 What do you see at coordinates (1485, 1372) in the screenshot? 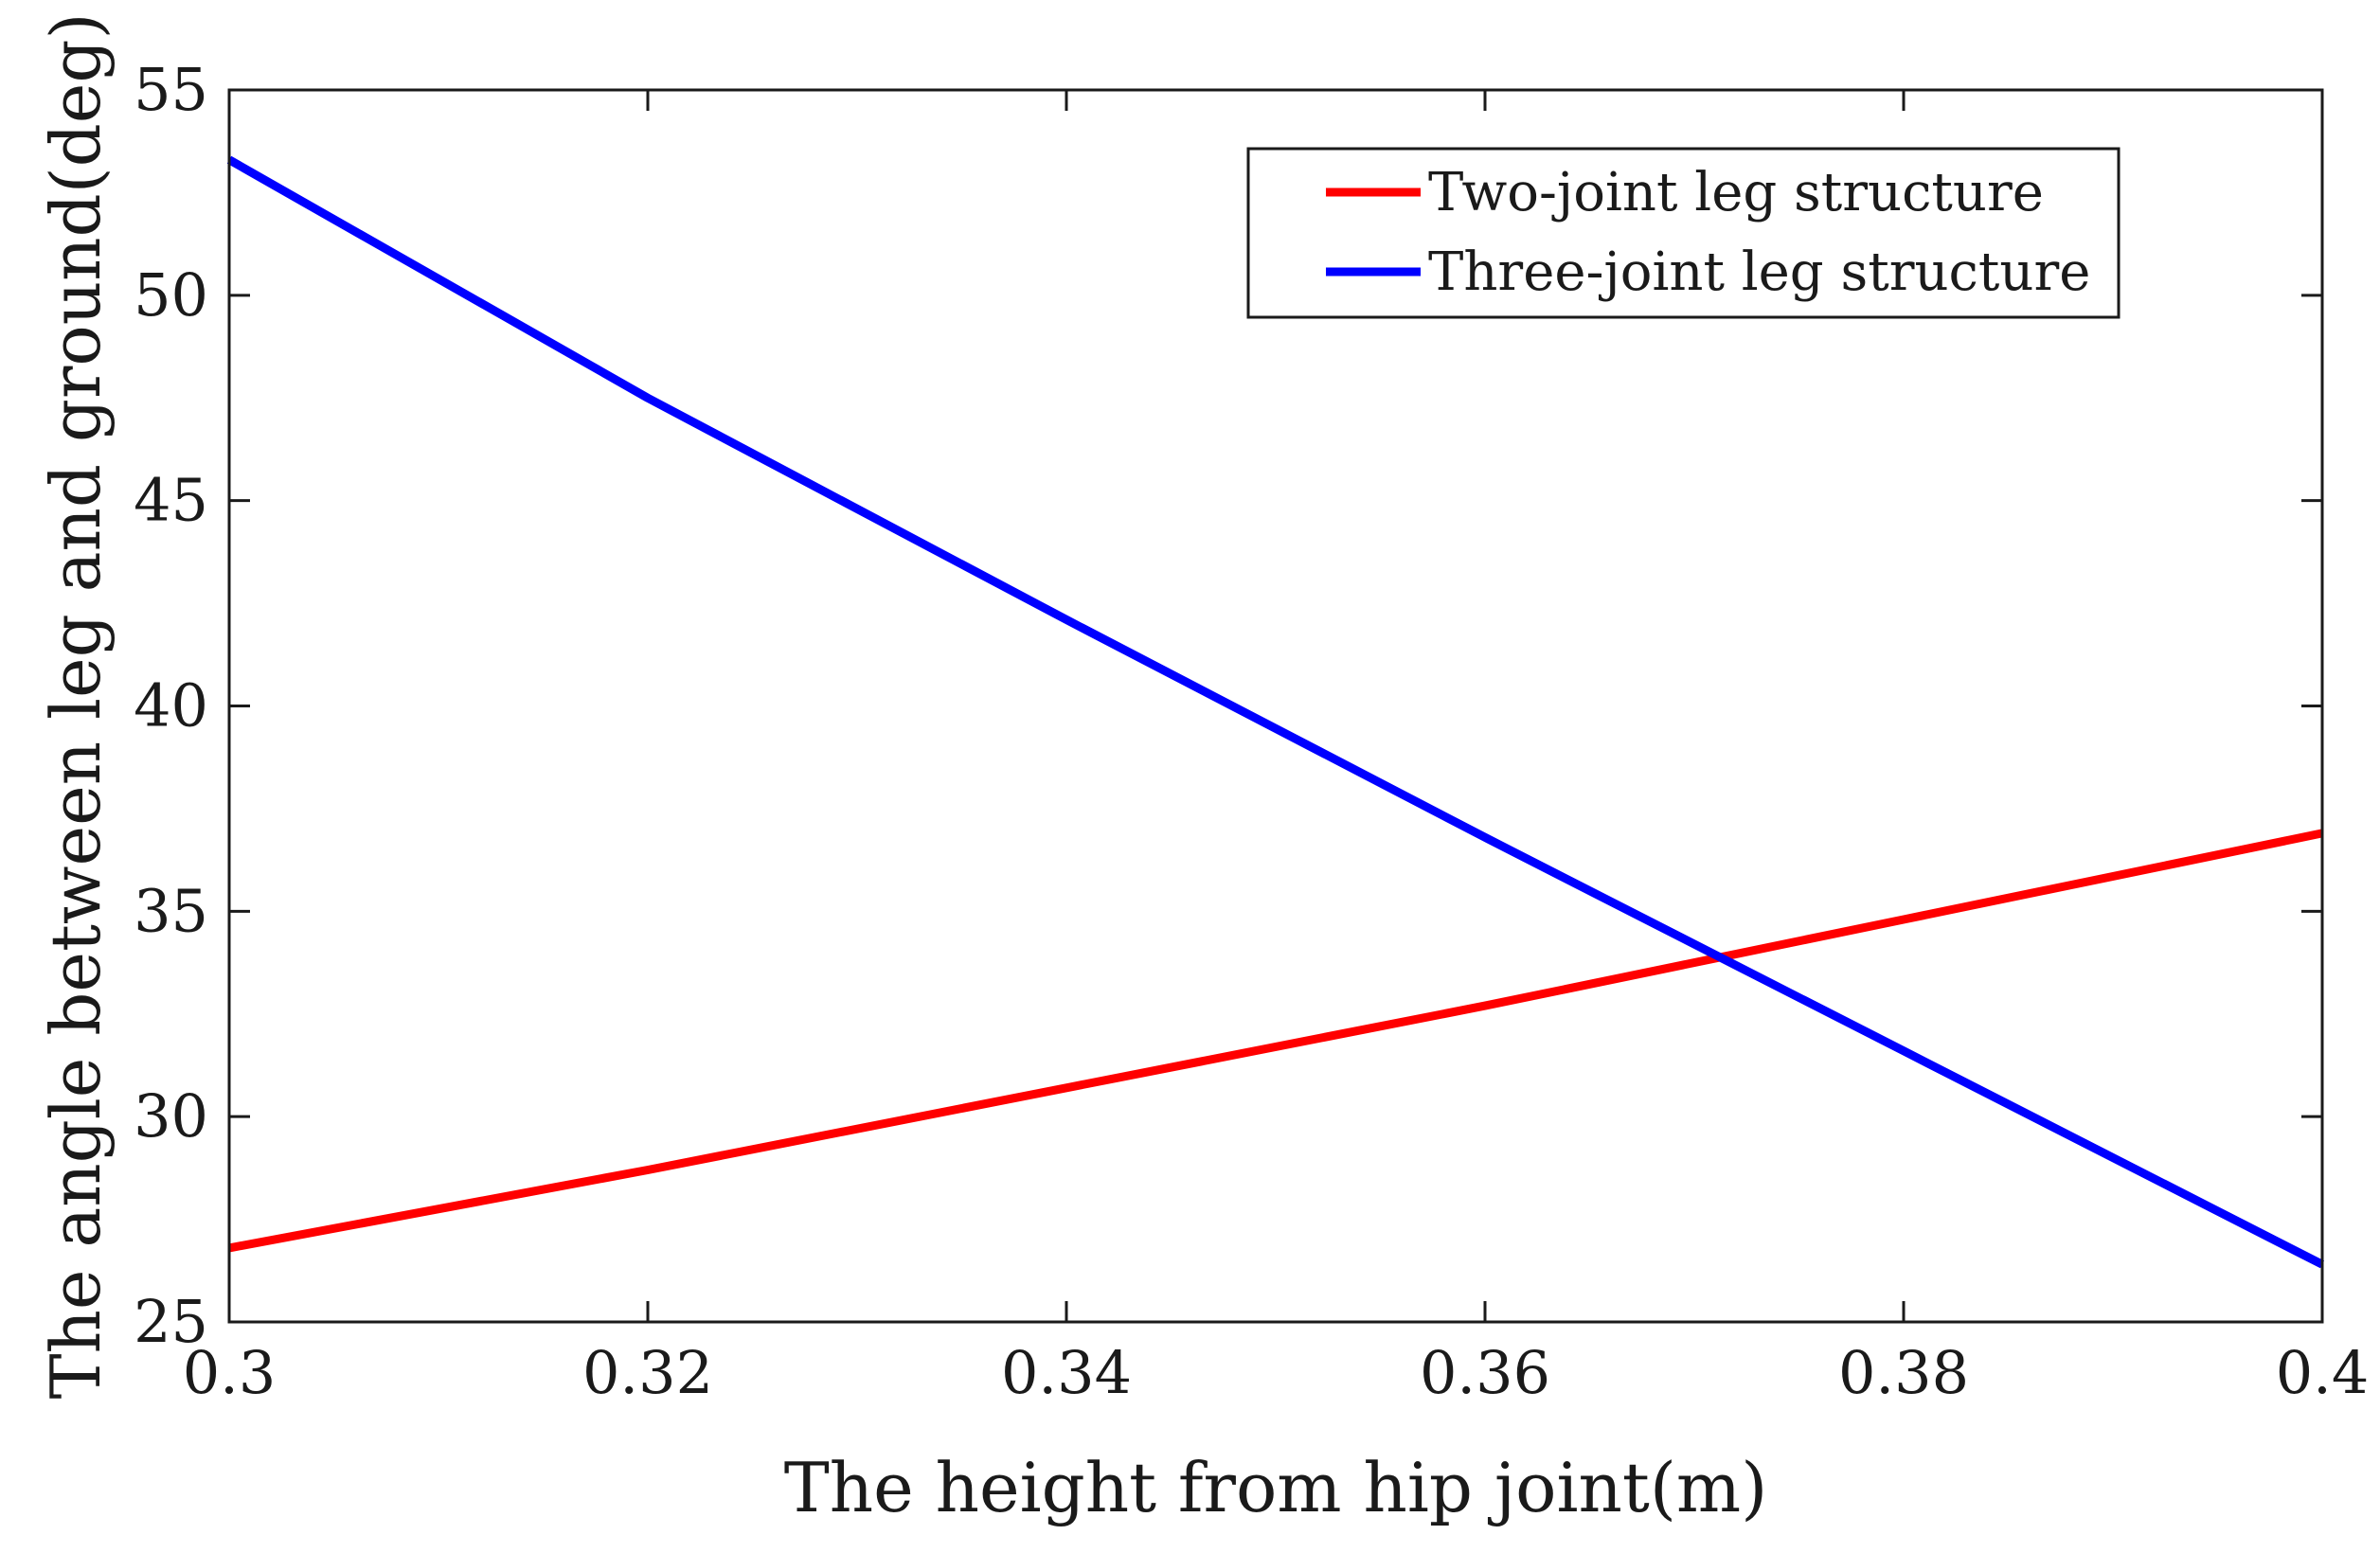
I see `x-tick-label: 0.36` at bounding box center [1485, 1372].